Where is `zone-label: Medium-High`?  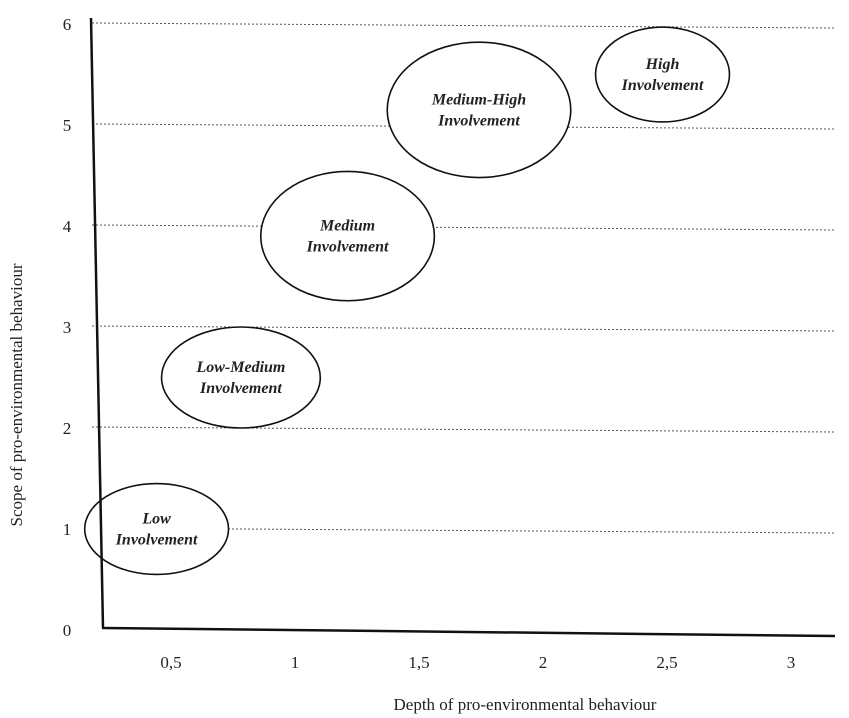 zone-label: Medium-High is located at coordinates (478, 99).